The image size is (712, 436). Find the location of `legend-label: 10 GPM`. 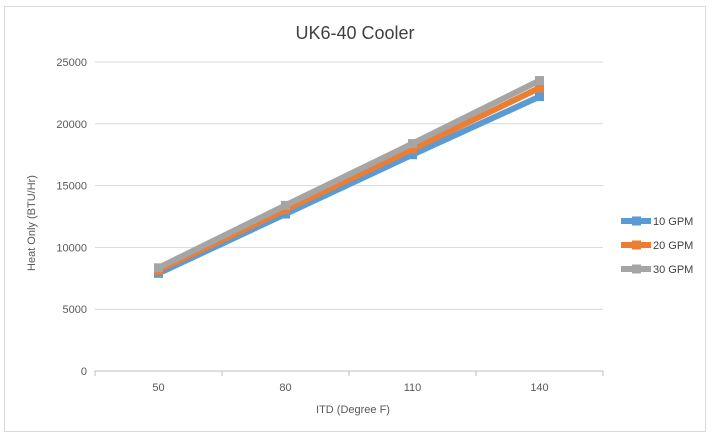

legend-label: 10 GPM is located at coordinates (673, 222).